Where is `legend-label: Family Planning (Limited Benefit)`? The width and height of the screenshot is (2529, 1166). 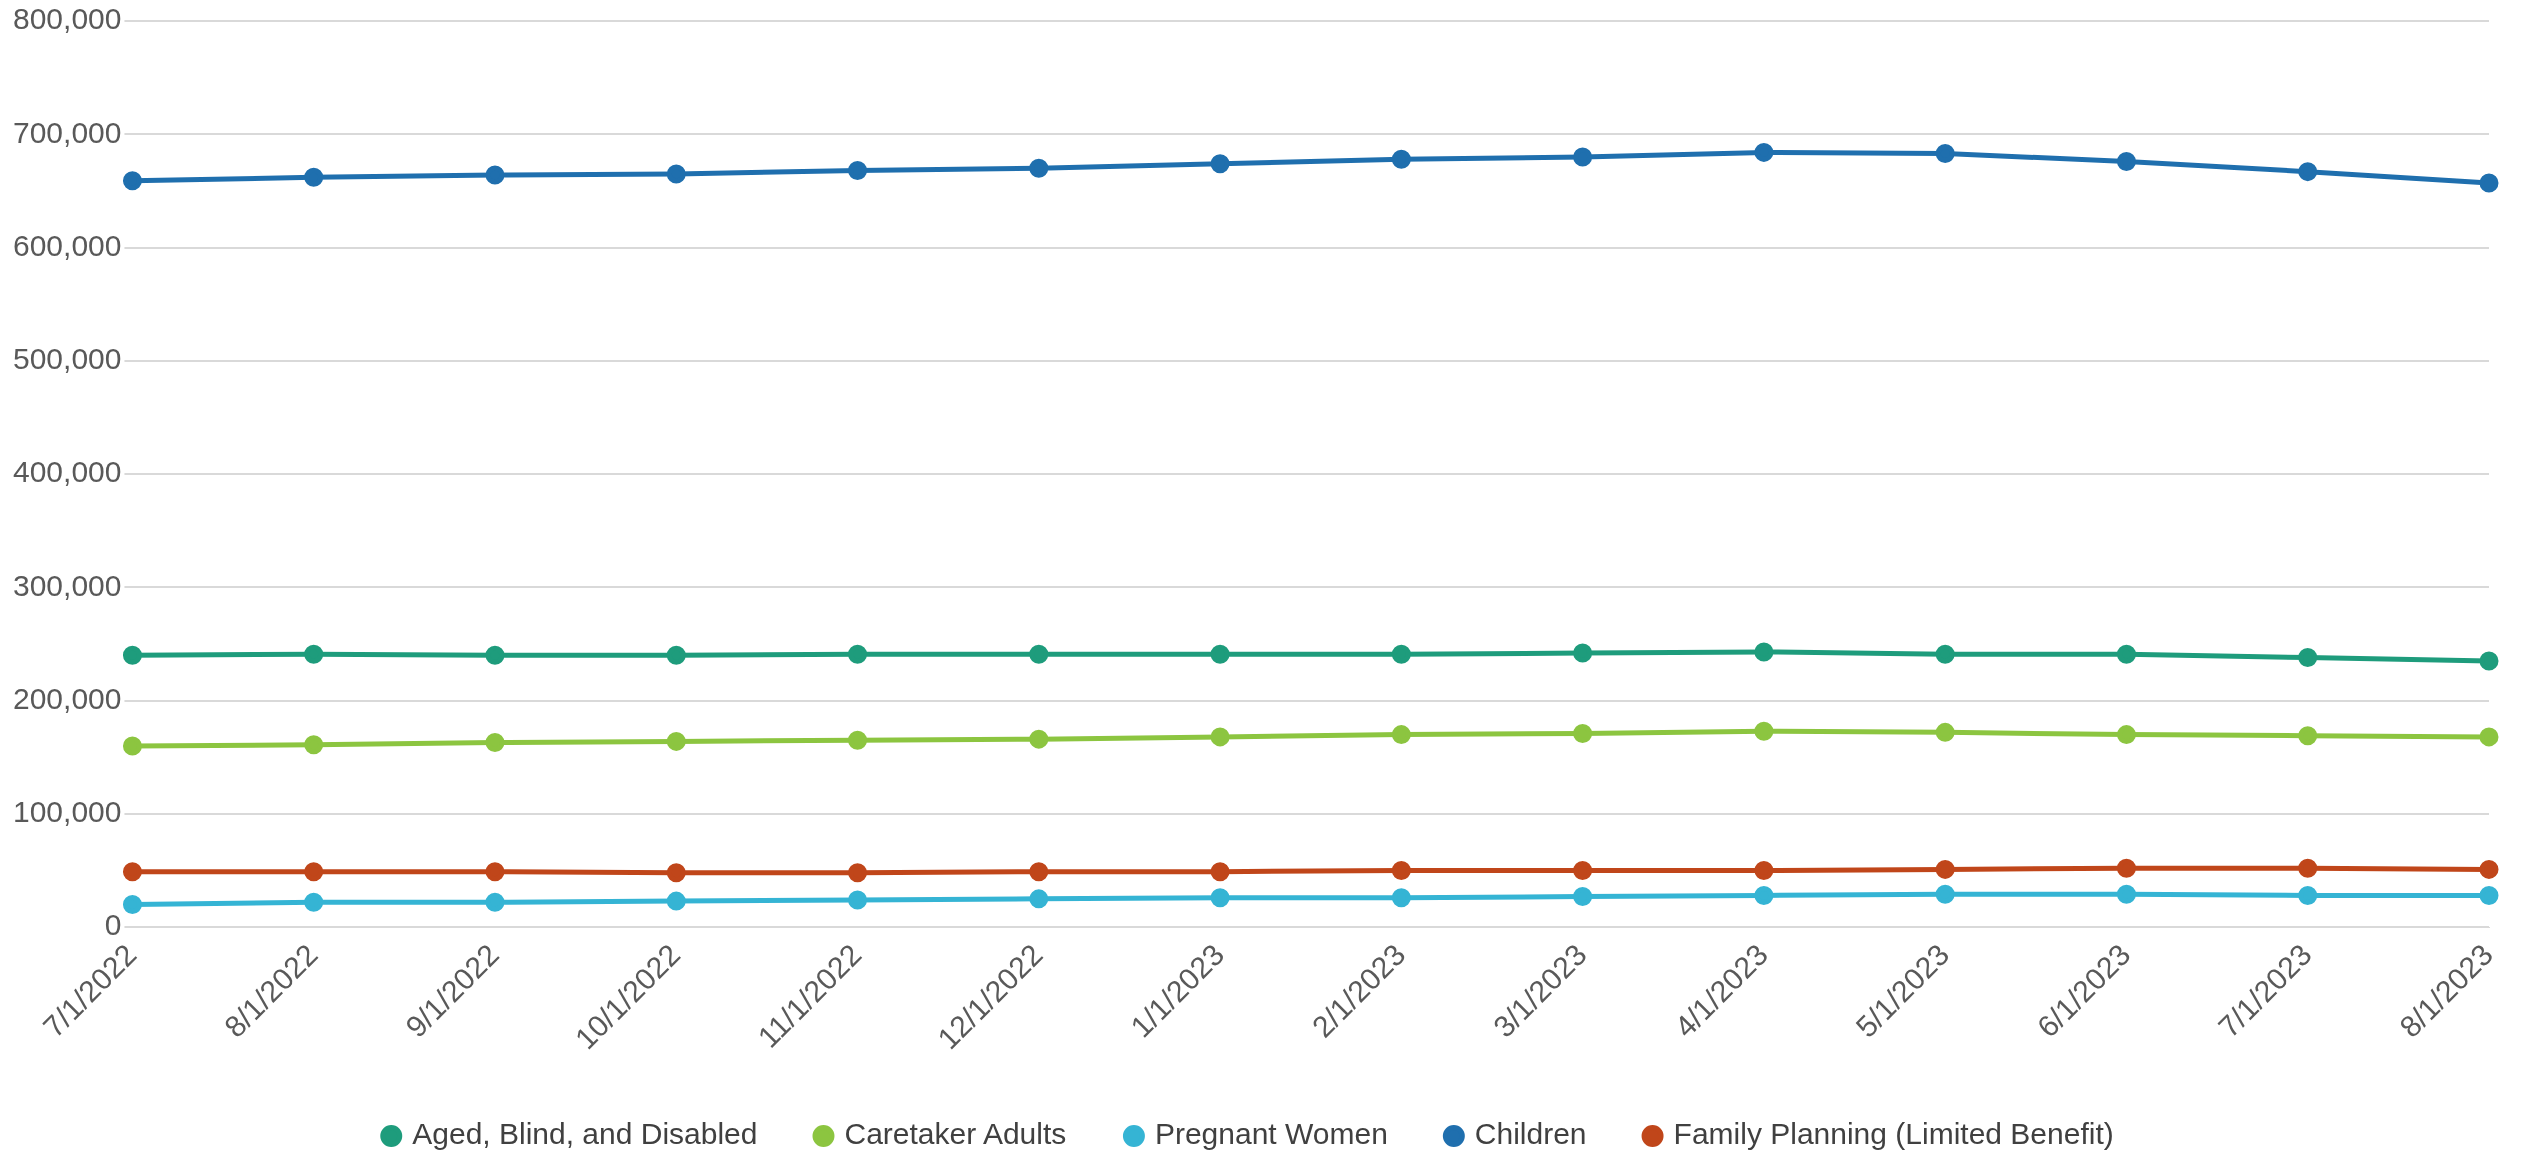
legend-label: Family Planning (Limited Benefit) is located at coordinates (1893, 1134).